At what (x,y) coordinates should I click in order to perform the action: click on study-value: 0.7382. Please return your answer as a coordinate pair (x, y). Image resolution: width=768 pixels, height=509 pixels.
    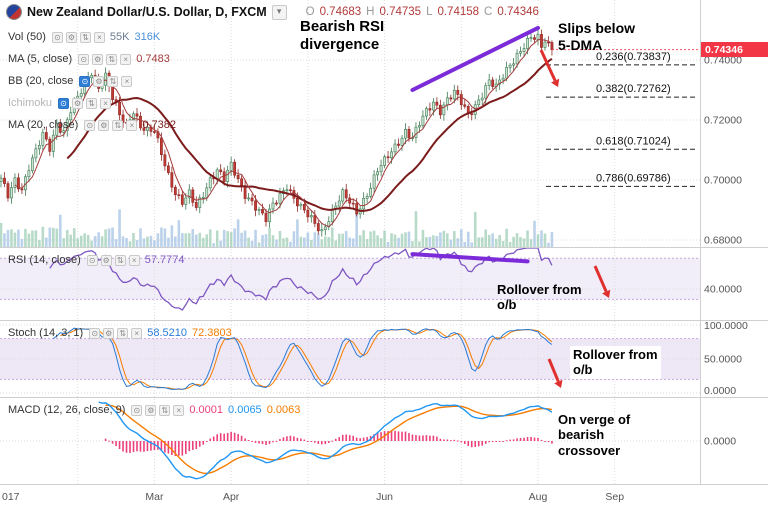
    Looking at the image, I should click on (159, 125).